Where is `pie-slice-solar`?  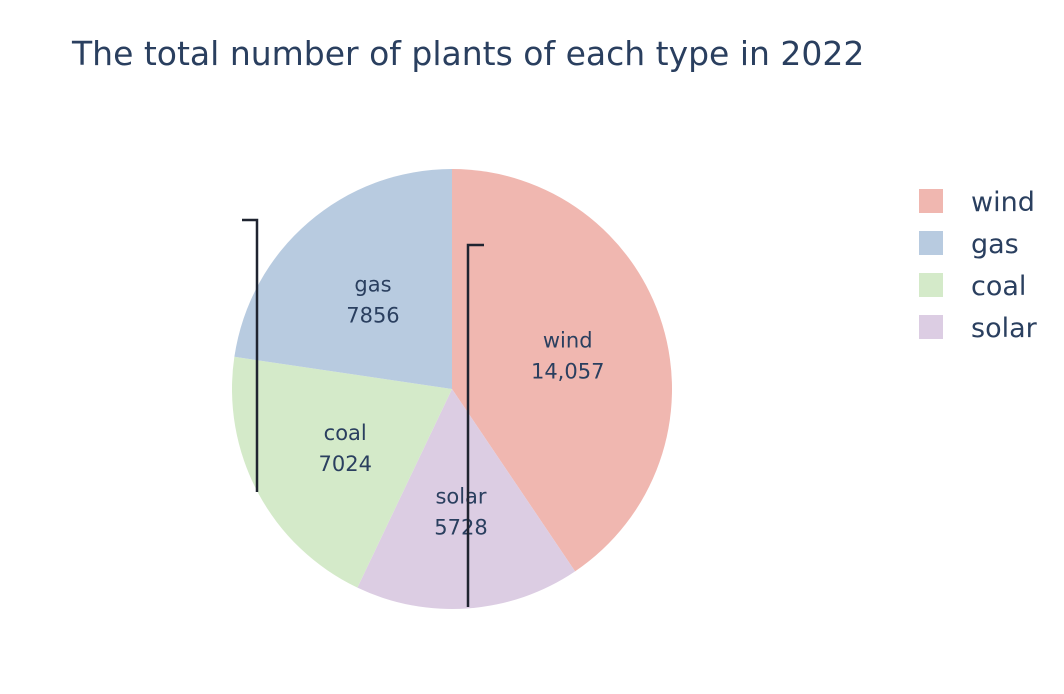
pie-slice-solar is located at coordinates (466, 499).